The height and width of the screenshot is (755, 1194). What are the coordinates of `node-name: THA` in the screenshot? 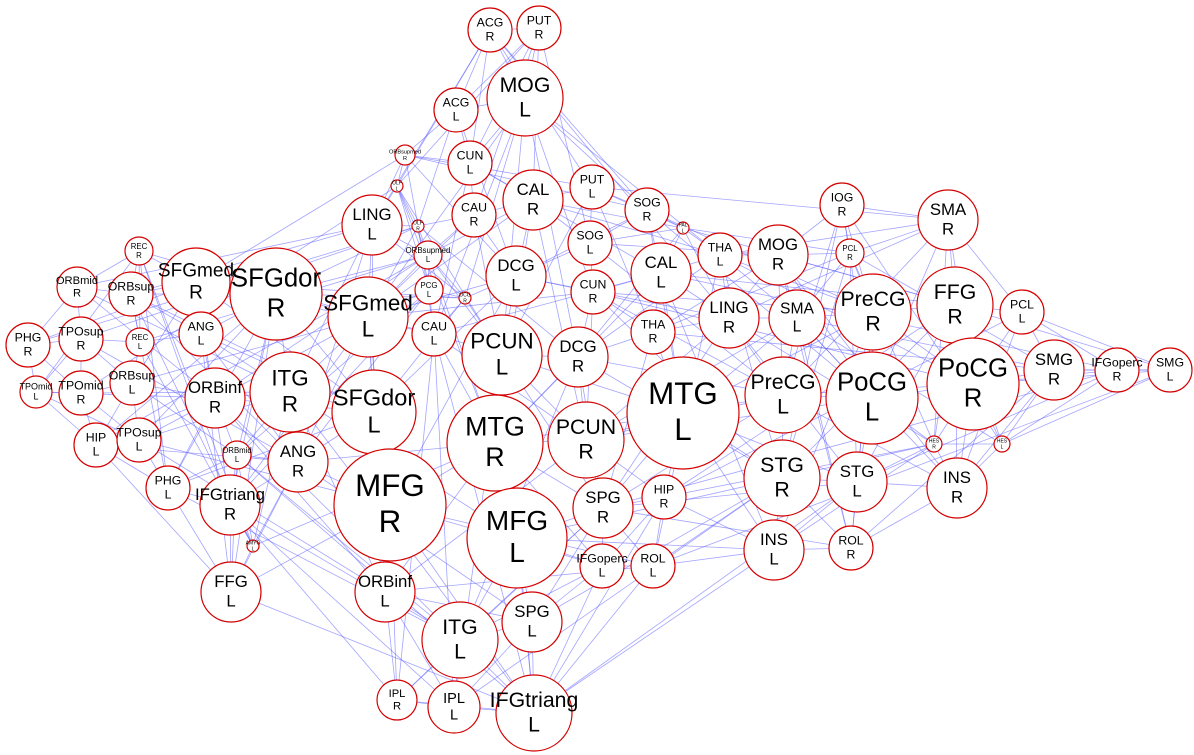 It's located at (720, 247).